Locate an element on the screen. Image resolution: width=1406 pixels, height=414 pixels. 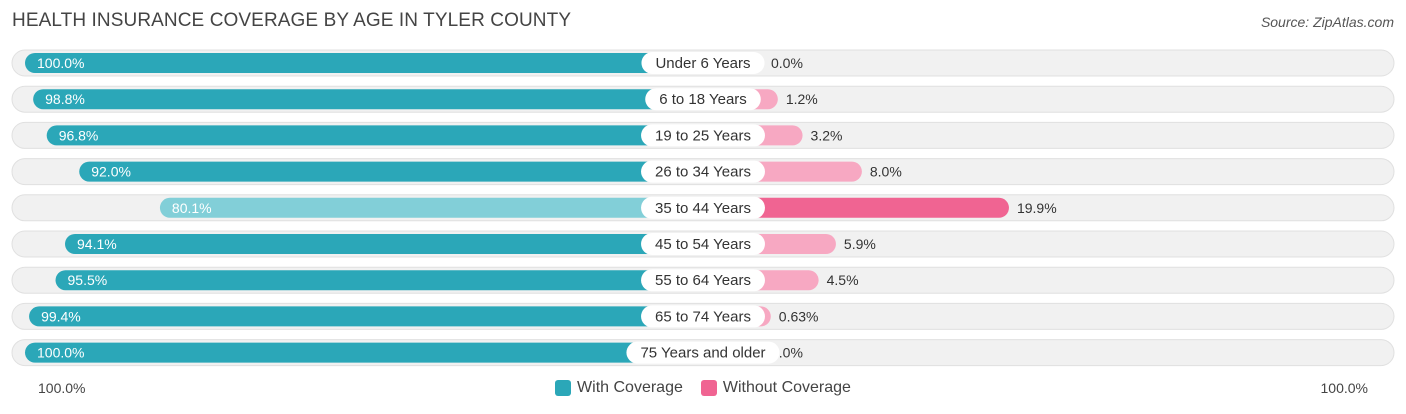
category-label: 75 Years and older is located at coordinates (702, 353).